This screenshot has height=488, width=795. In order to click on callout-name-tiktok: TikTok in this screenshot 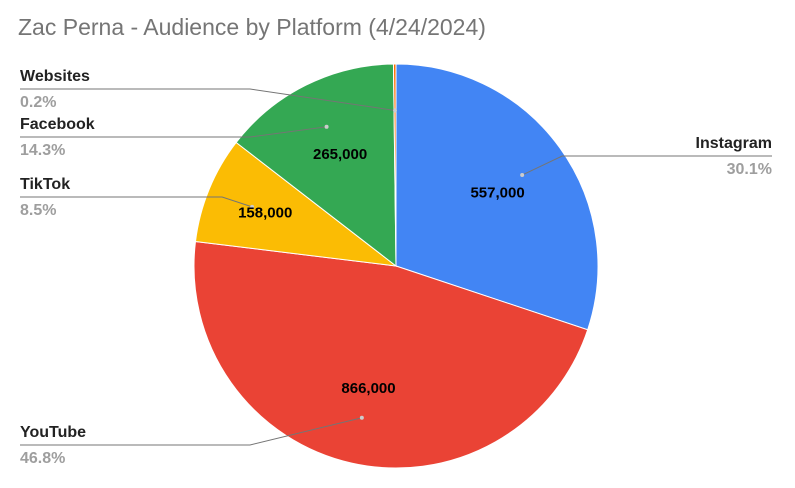, I will do `click(45, 184)`.